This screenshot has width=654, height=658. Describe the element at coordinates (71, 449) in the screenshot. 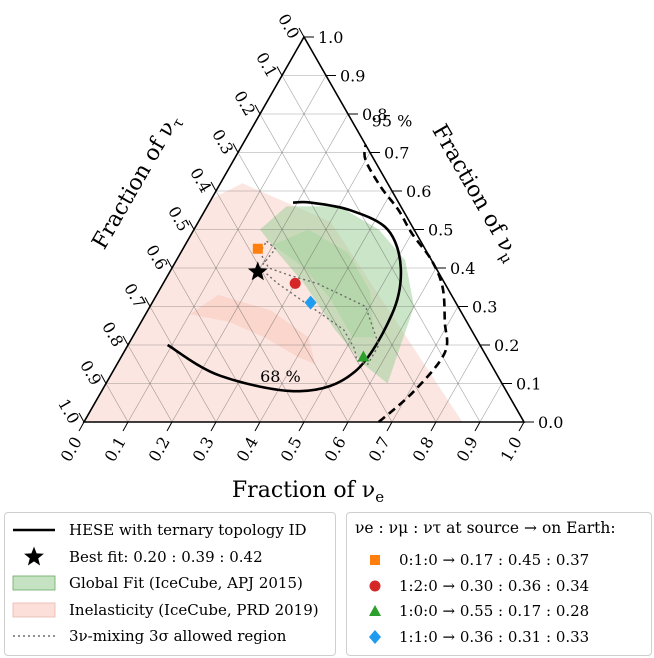

I see `bottom-tick-label: 0.0` at that location.